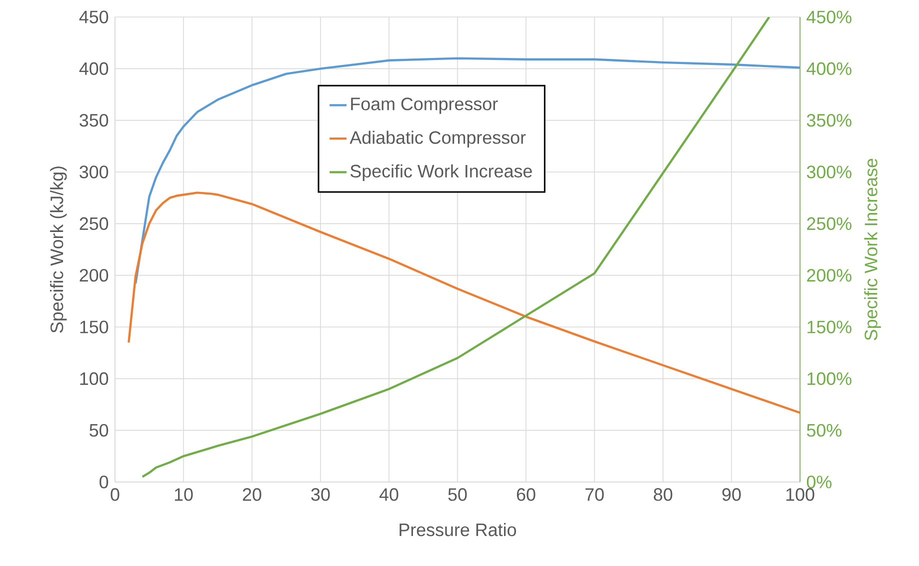 The image size is (919, 566). What do you see at coordinates (252, 494) in the screenshot?
I see `x-tick-label: 20` at bounding box center [252, 494].